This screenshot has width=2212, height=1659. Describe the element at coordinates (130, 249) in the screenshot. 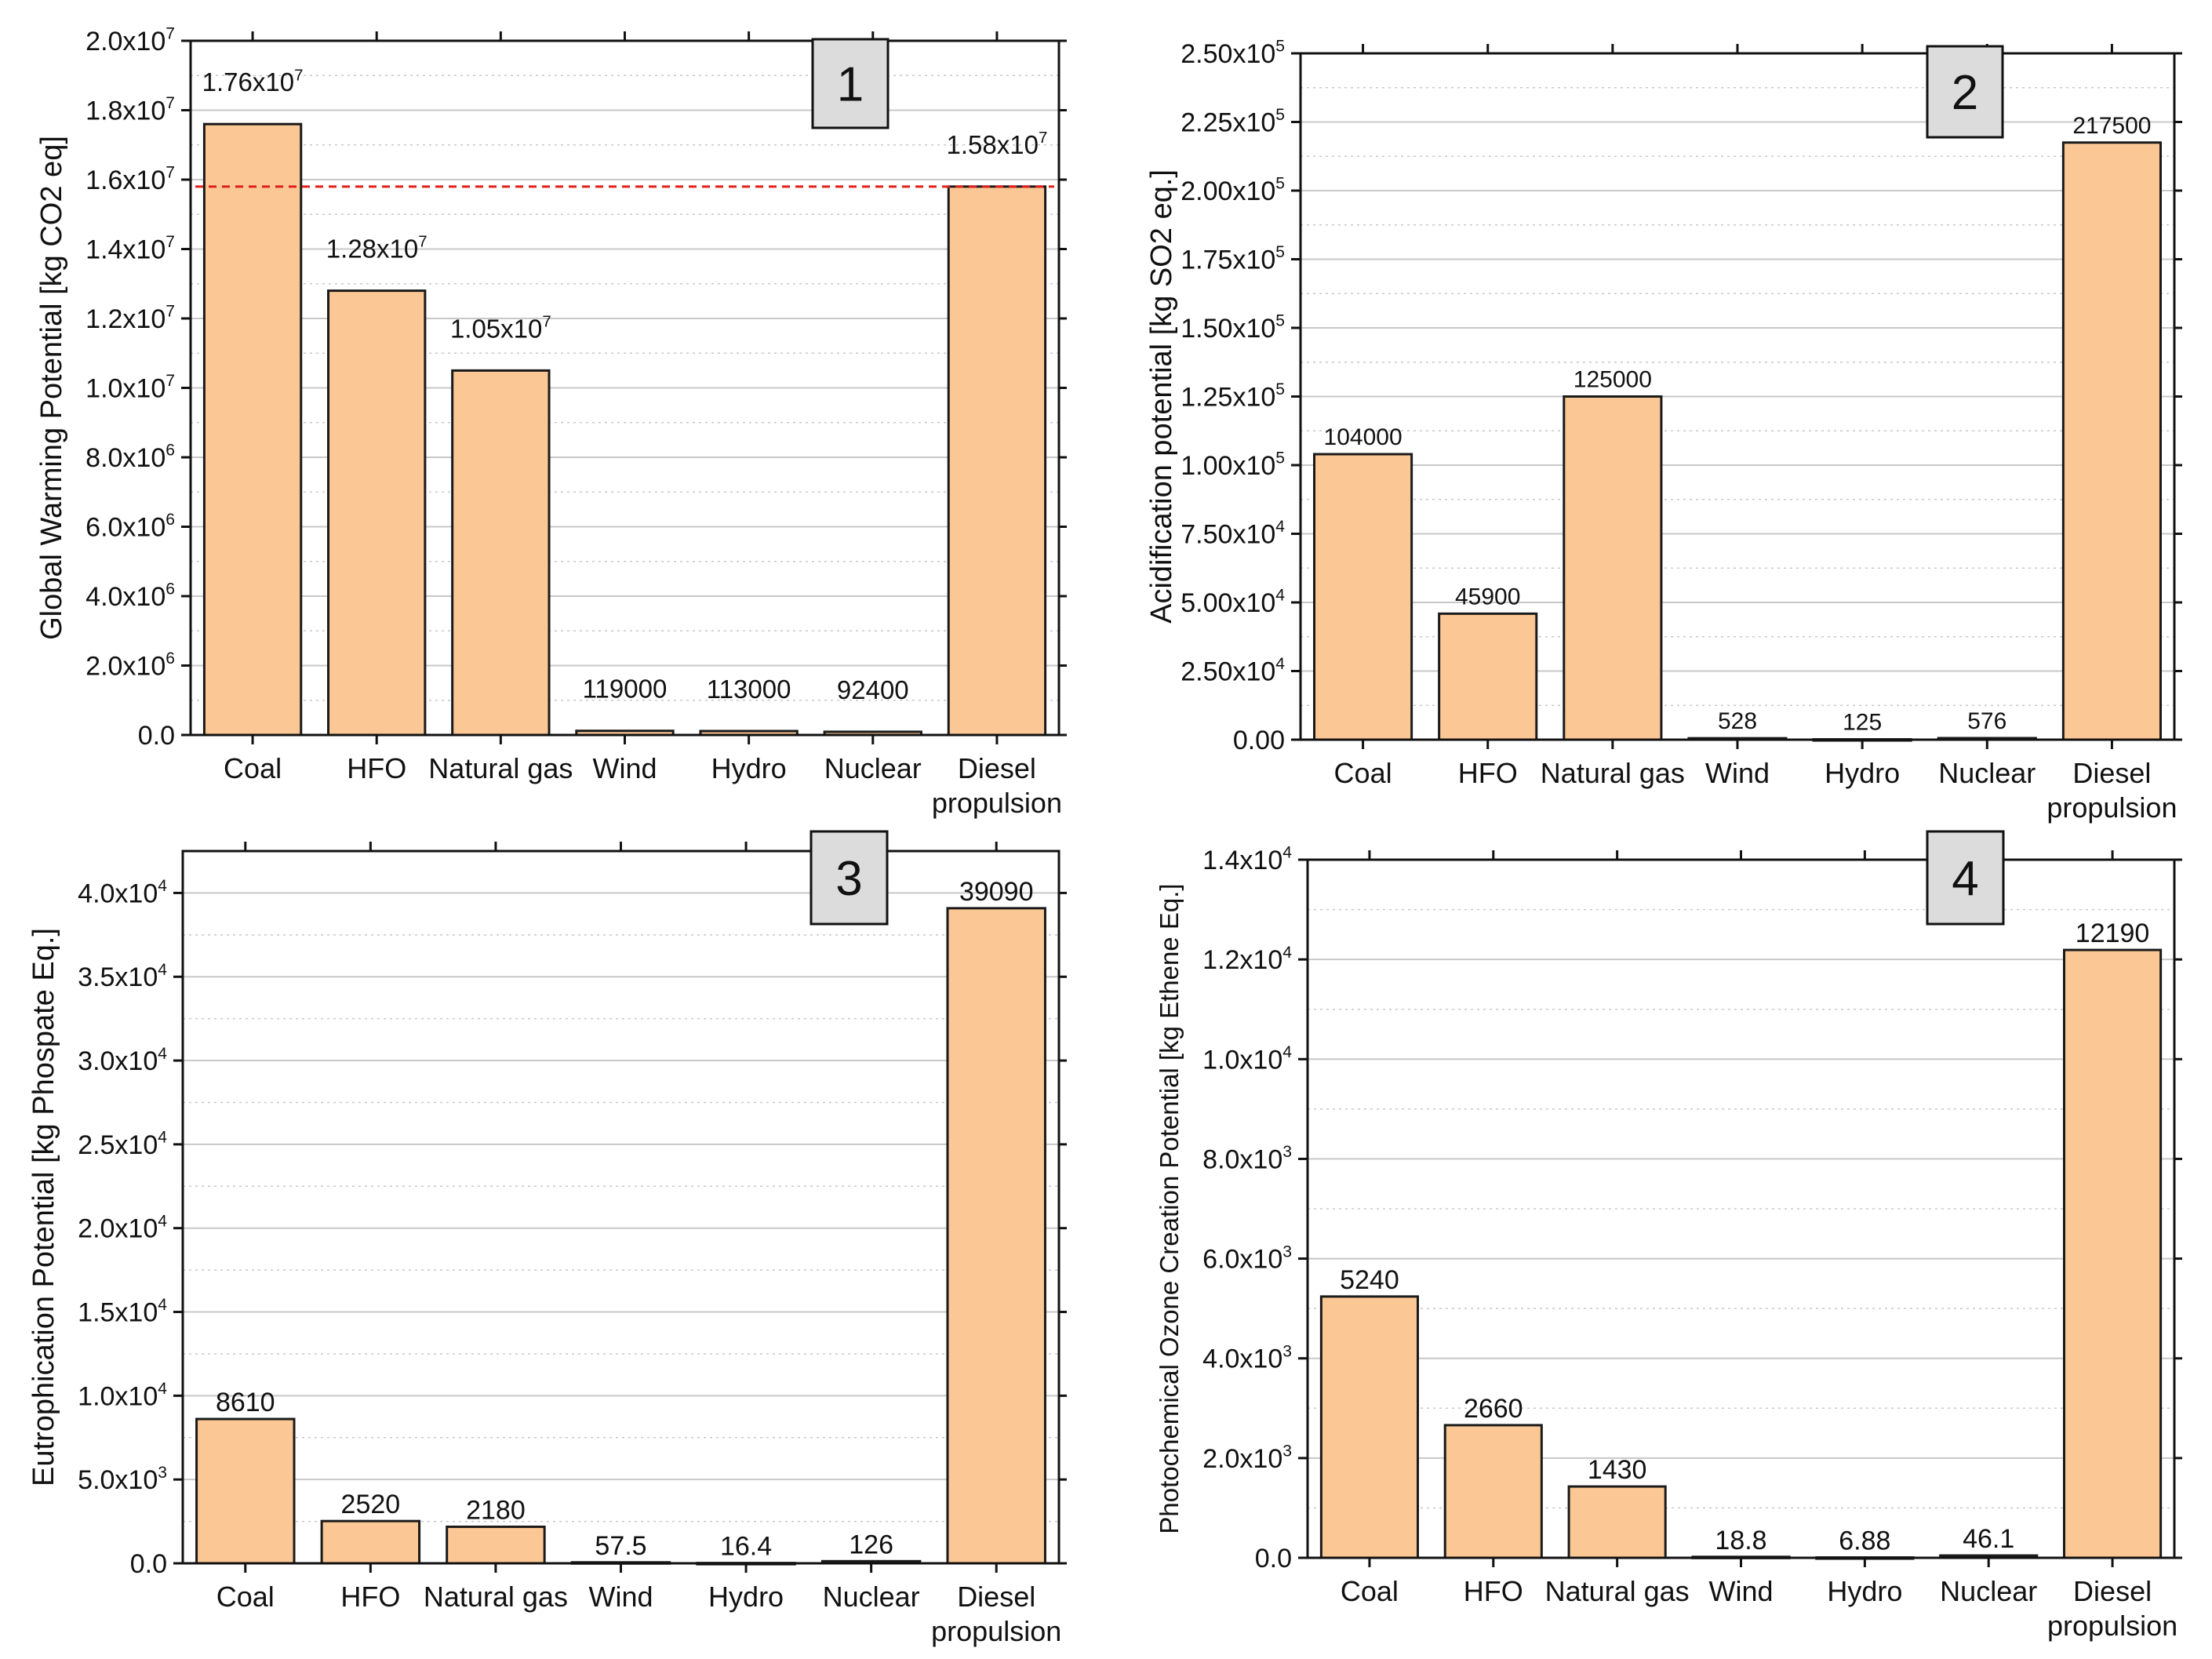

I see `y-tick-label: 1.4x10⁷` at that location.